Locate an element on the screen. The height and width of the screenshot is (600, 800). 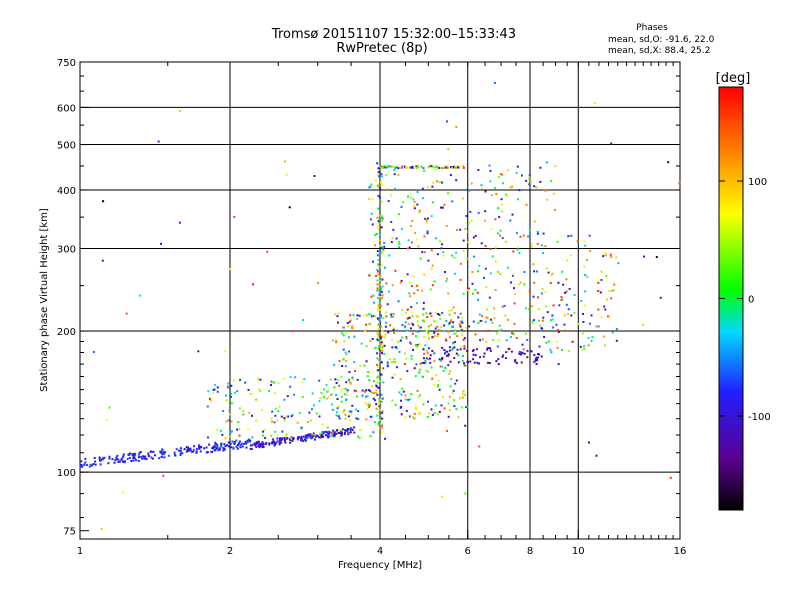
x-tick-label: 16 is located at coordinates (680, 551).